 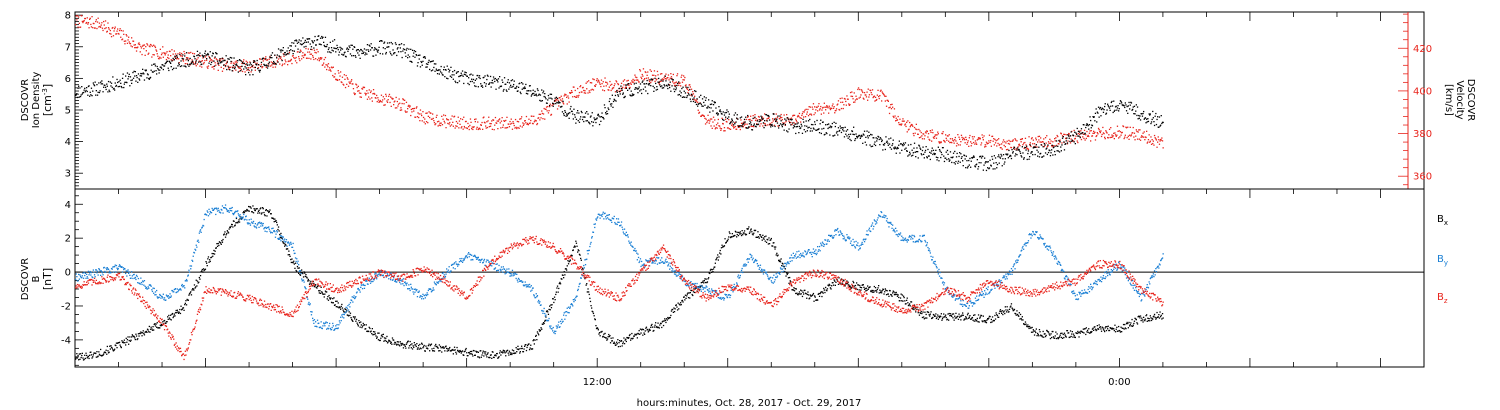 What do you see at coordinates (68, 16) in the screenshot?
I see `density-tick-label: 8` at bounding box center [68, 16].